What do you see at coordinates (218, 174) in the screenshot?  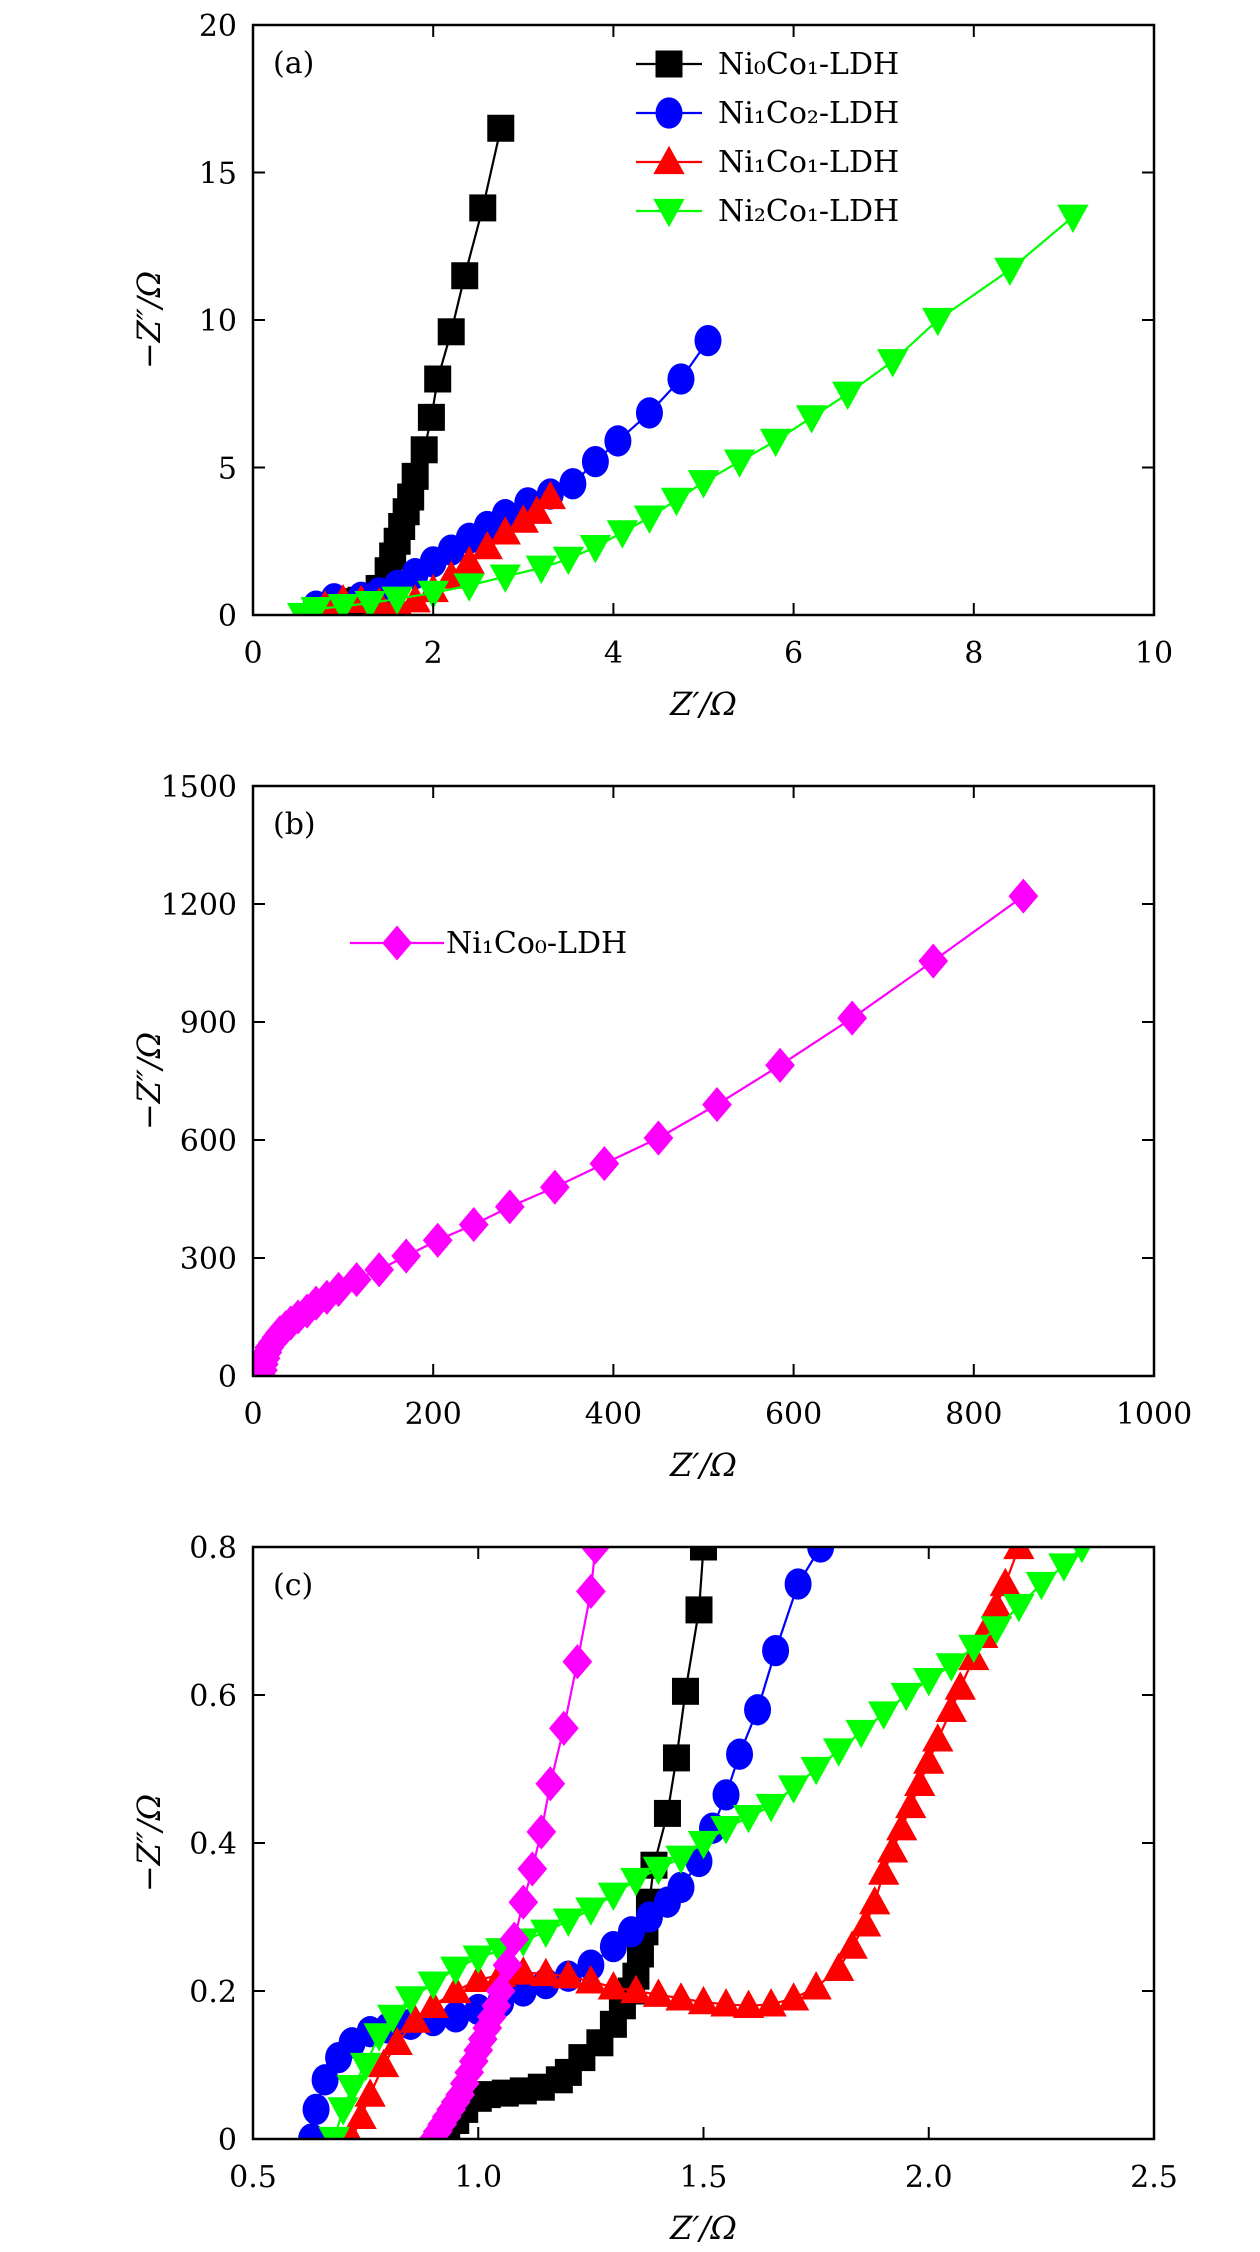 I see `y-tick-label: 15` at bounding box center [218, 174].